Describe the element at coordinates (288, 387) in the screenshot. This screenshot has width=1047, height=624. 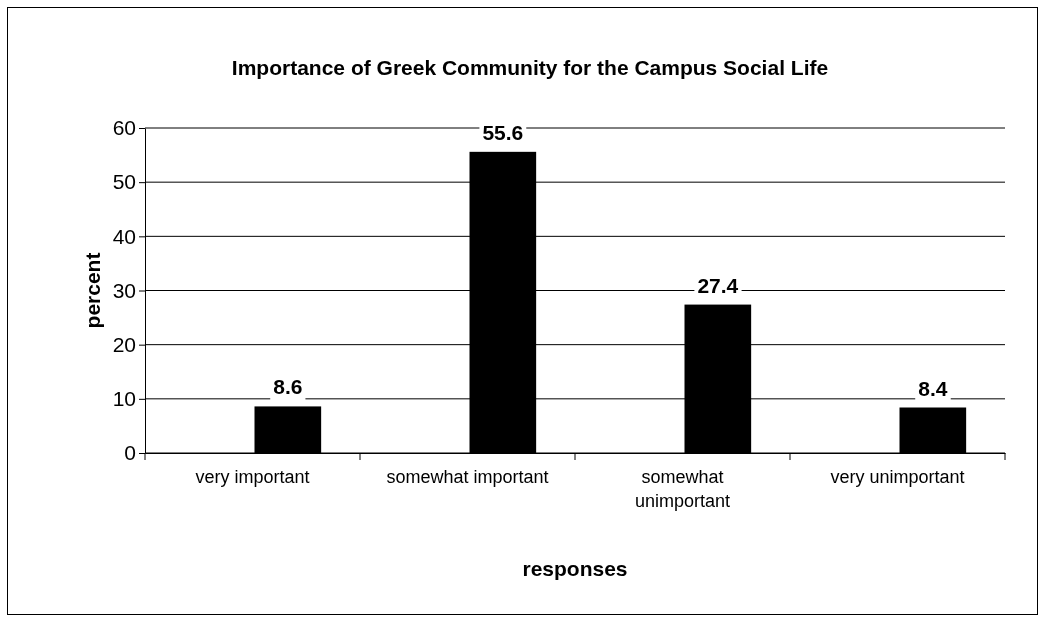
I see `data-label: 8.6` at that location.